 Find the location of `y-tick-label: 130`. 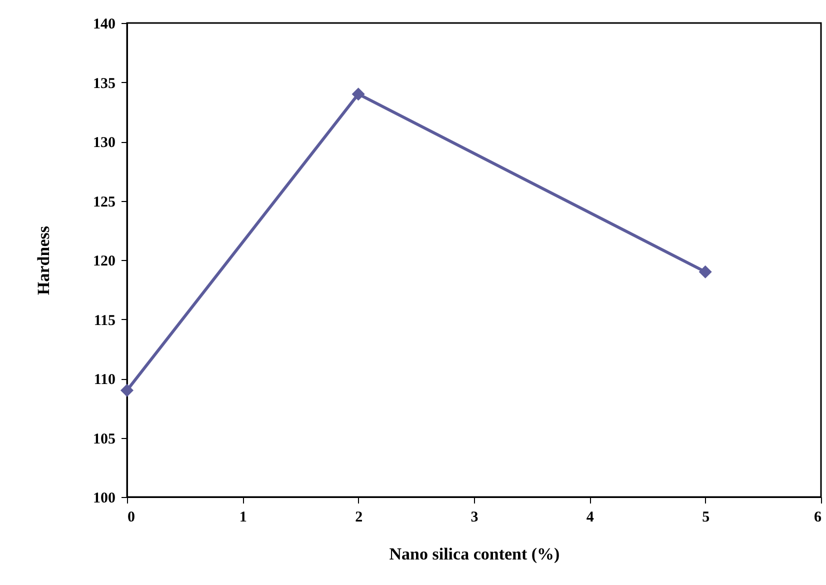

y-tick-label: 130 is located at coordinates (104, 143).